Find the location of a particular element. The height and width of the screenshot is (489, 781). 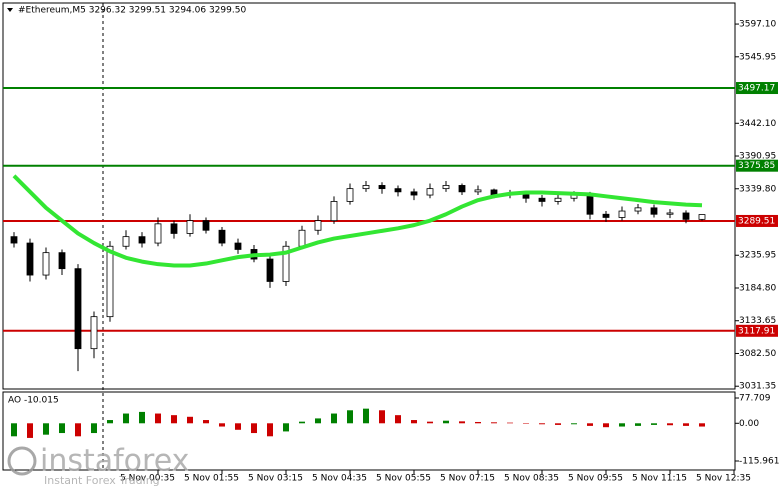

watermark: instaforex Instant Forex Trading is located at coordinates (98, 465).